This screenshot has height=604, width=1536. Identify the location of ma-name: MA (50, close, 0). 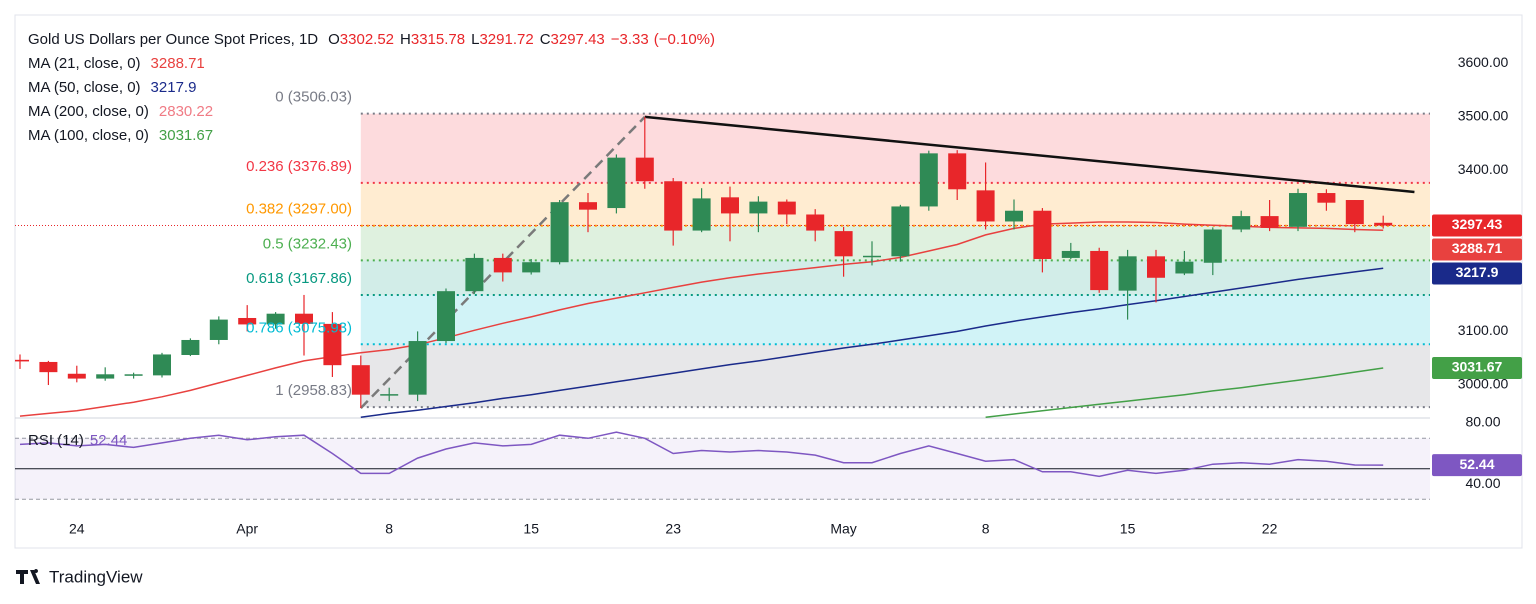
(84, 87).